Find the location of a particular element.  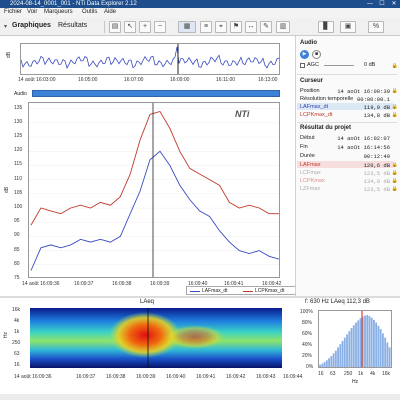

tab-resultats: Résultats is located at coordinates (73, 25).